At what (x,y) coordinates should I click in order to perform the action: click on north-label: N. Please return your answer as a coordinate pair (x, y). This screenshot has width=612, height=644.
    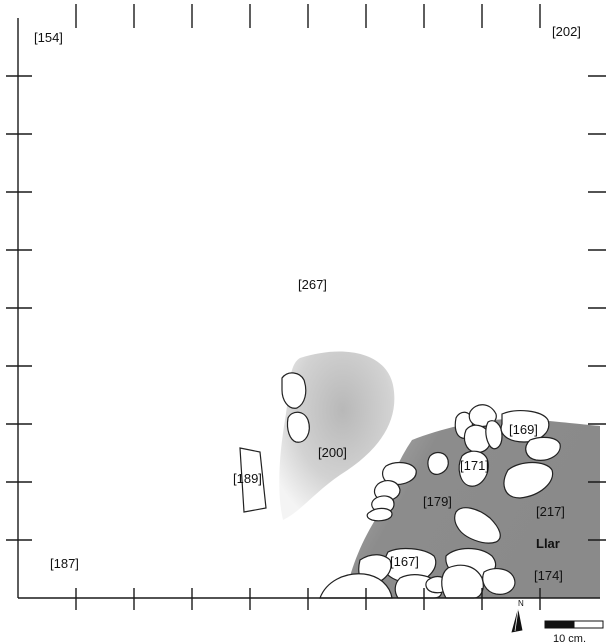
    Looking at the image, I should click on (521, 603).